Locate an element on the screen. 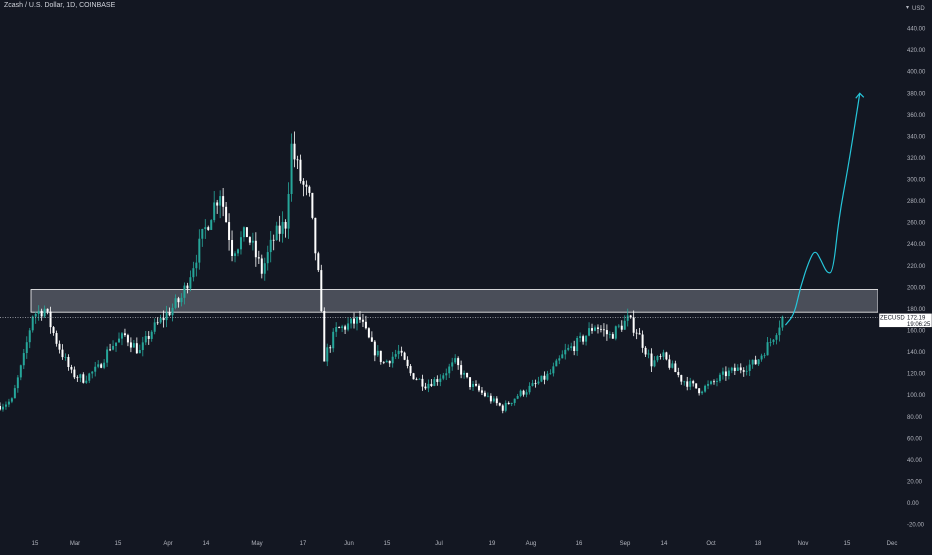 The height and width of the screenshot is (555, 932). price-tick-label: 80.00 is located at coordinates (915, 418).